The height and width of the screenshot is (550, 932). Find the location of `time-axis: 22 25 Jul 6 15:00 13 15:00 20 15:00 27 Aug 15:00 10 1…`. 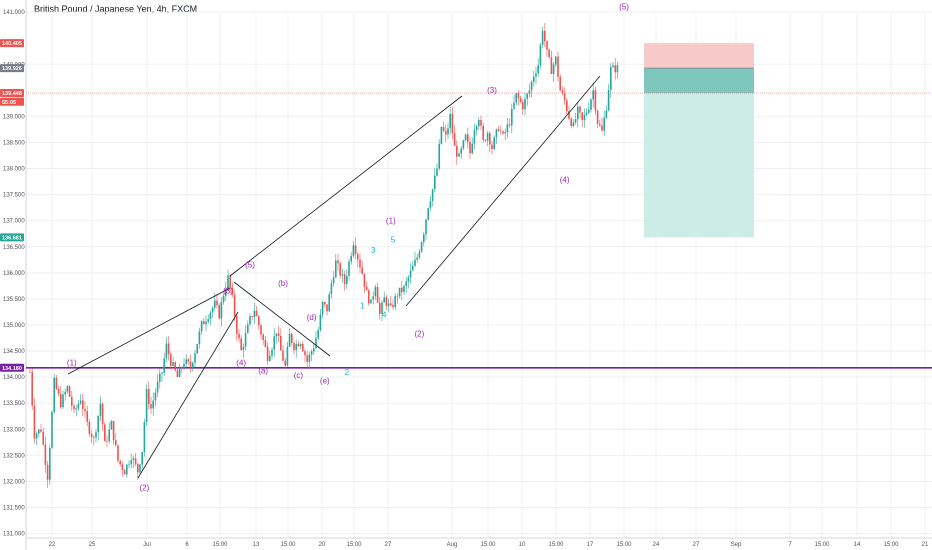

time-axis: 22 25 Jul 6 15:00 13 15:00 20 15:00 27 Aug 15:00 10 1… is located at coordinates (489, 545).